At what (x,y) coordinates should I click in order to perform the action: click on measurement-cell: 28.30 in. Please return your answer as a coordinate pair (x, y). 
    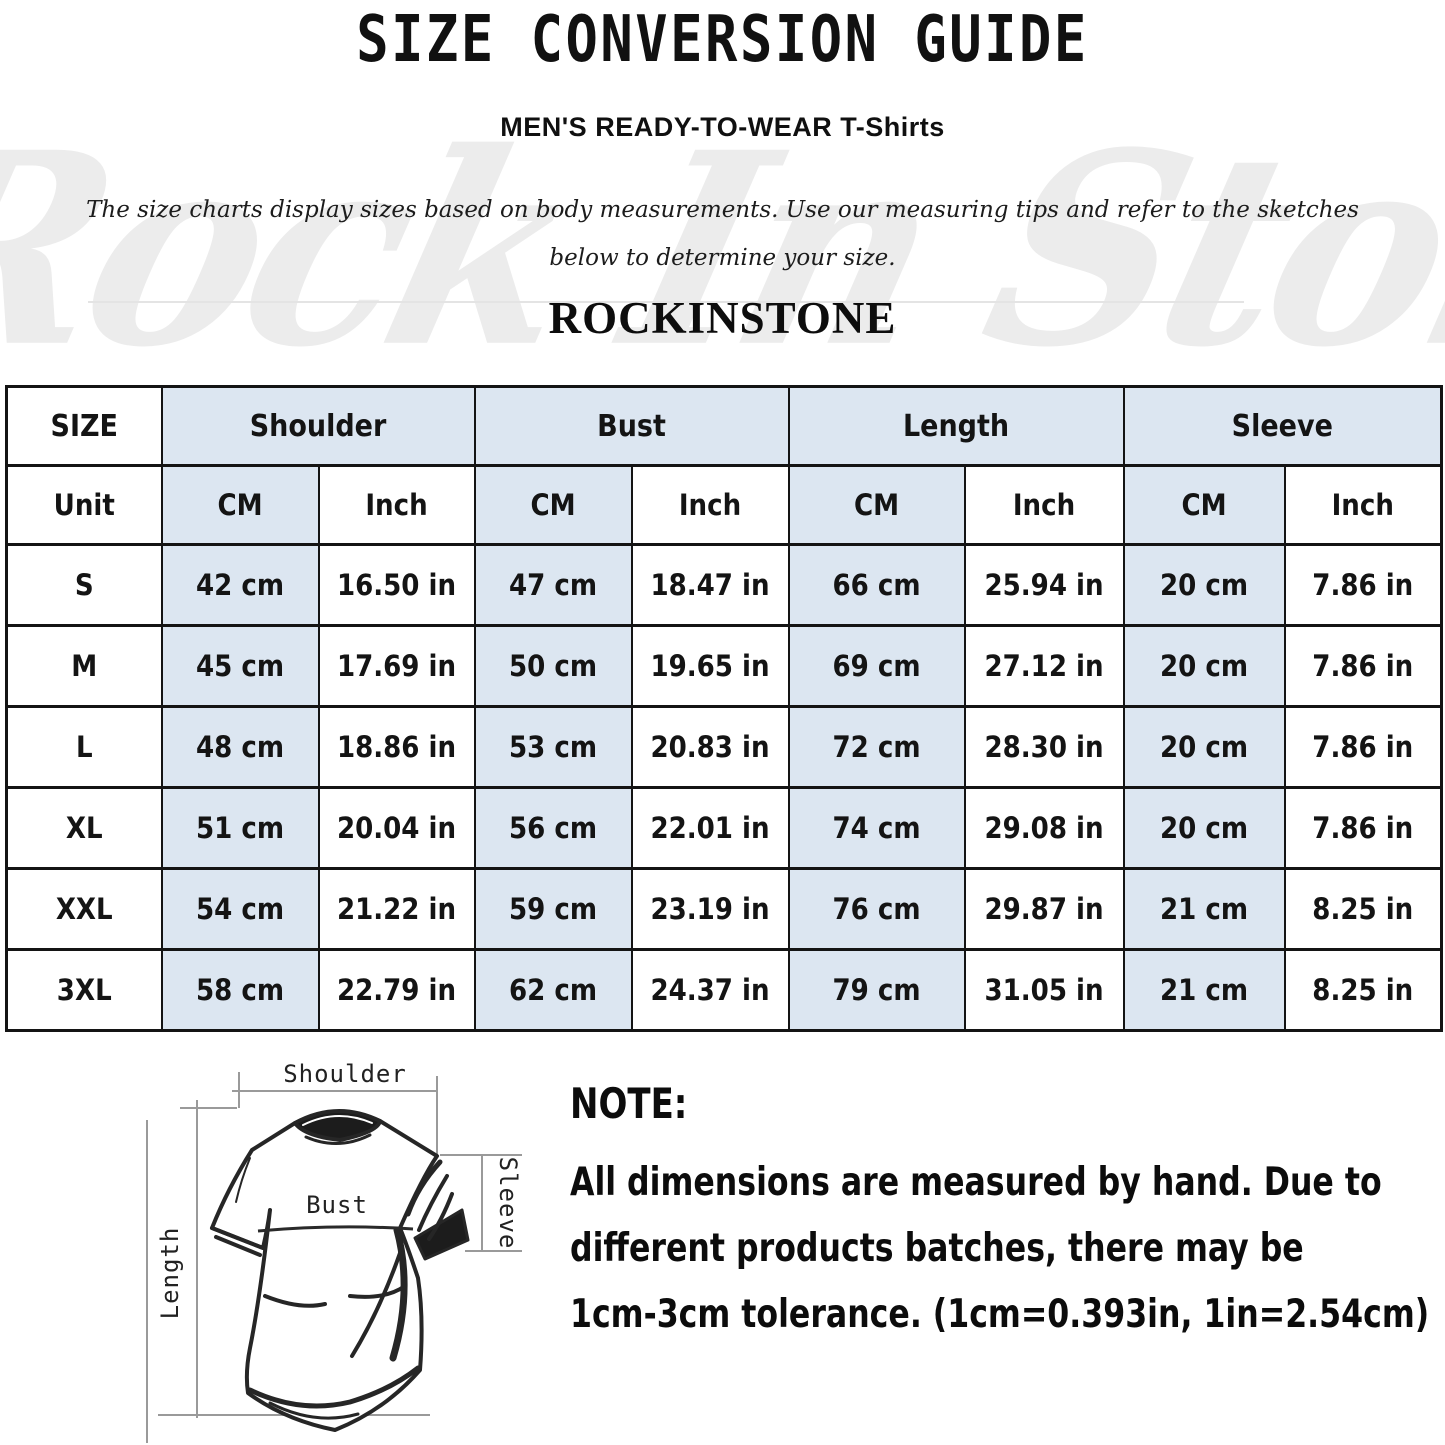
    Looking at the image, I should click on (1044, 747).